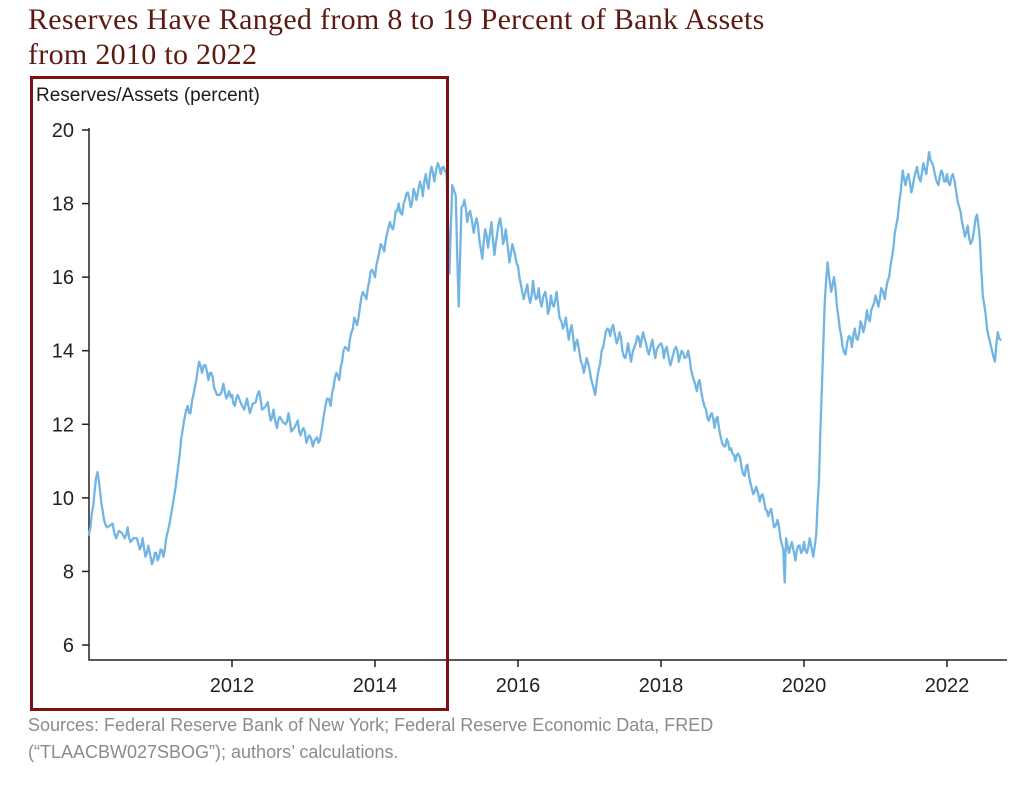 The width and height of the screenshot is (1027, 789). I want to click on y-tick-label: 16, so click(63, 278).